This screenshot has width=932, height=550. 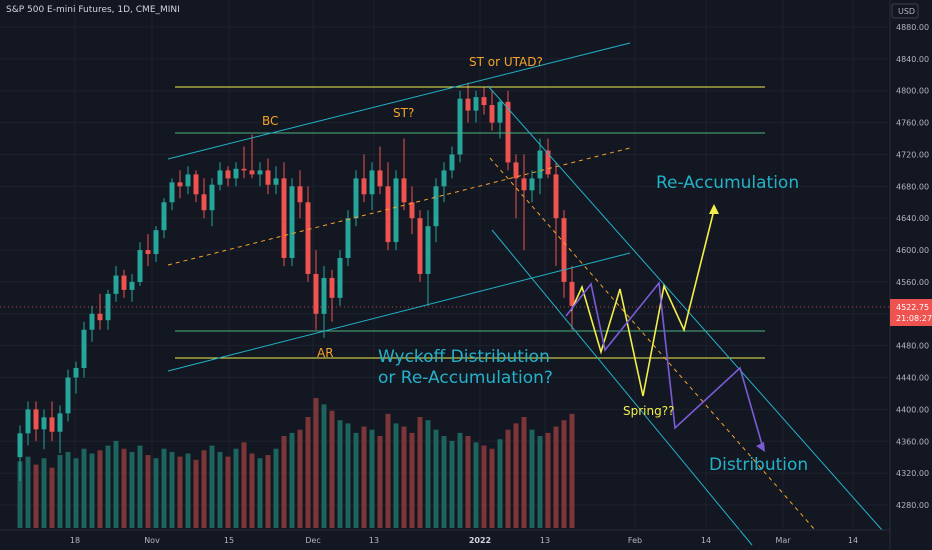 What do you see at coordinates (905, 11) in the screenshot?
I see `currency-box` at bounding box center [905, 11].